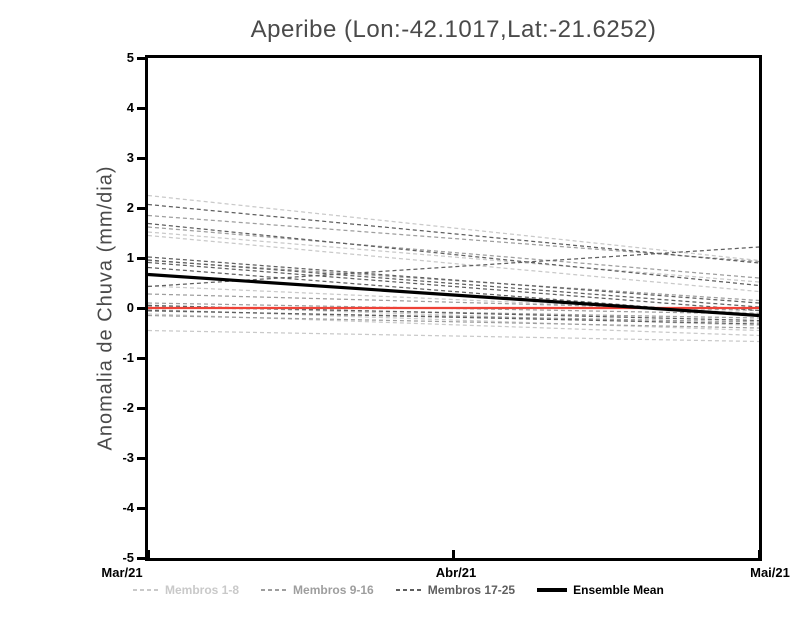 Image resolution: width=800 pixels, height=618 pixels. What do you see at coordinates (130, 57) in the screenshot?
I see `y-tick-label: 5` at bounding box center [130, 57].